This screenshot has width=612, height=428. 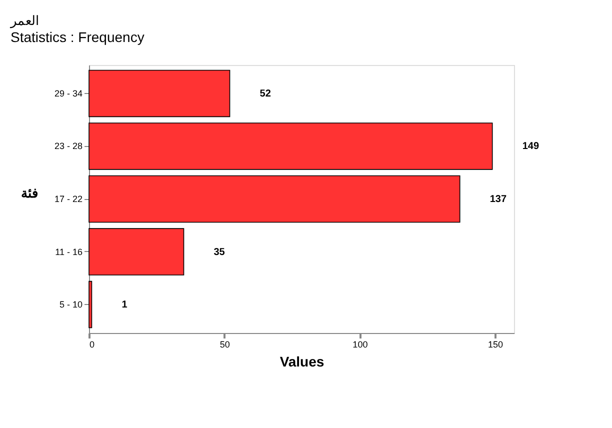 I want to click on y-tick-label: 5 - 10, so click(x=70, y=305).